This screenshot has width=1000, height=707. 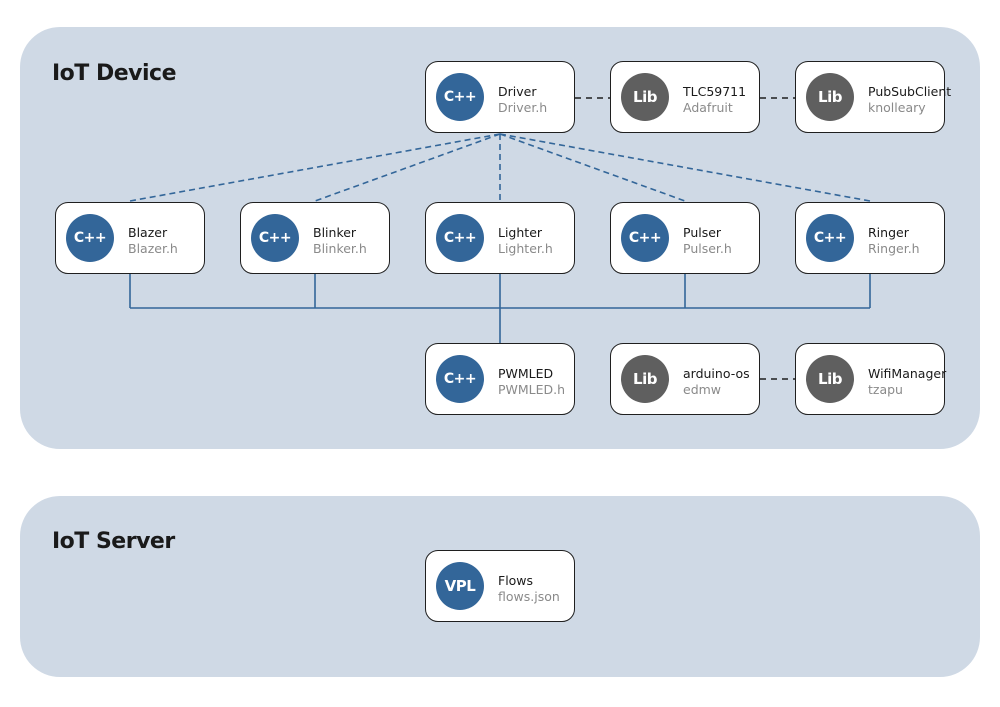 What do you see at coordinates (340, 248) in the screenshot?
I see `node-file: Blinker.h` at bounding box center [340, 248].